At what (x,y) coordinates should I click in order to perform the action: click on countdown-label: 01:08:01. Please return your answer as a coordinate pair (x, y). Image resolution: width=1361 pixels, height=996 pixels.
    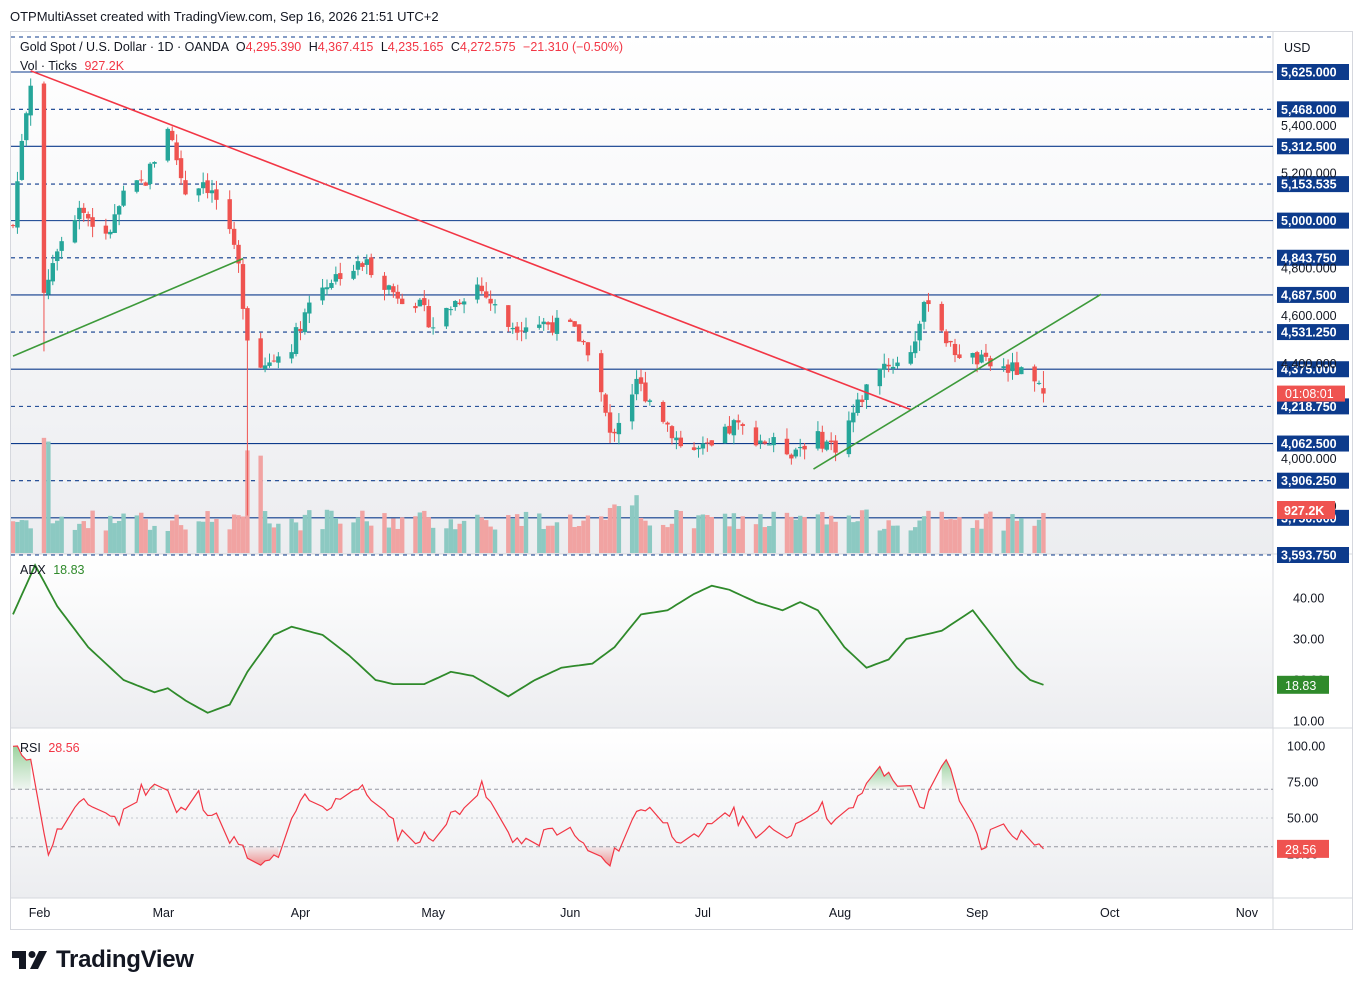
    Looking at the image, I should click on (1309, 394).